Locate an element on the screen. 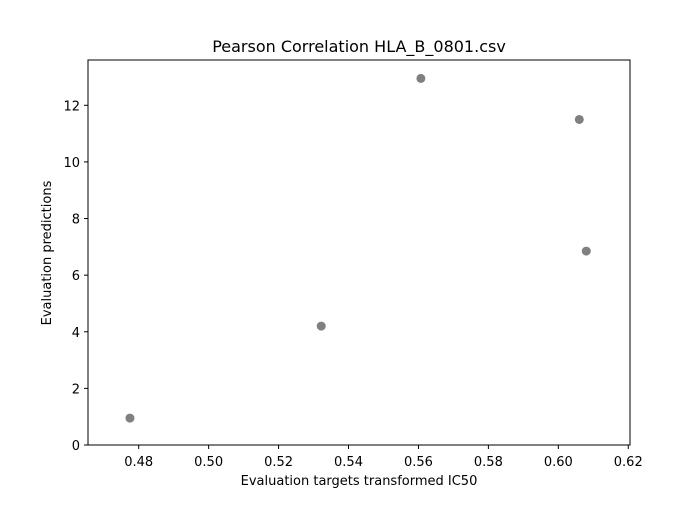 This screenshot has width=700, height=505. y-tick-label: 10 is located at coordinates (71, 163).